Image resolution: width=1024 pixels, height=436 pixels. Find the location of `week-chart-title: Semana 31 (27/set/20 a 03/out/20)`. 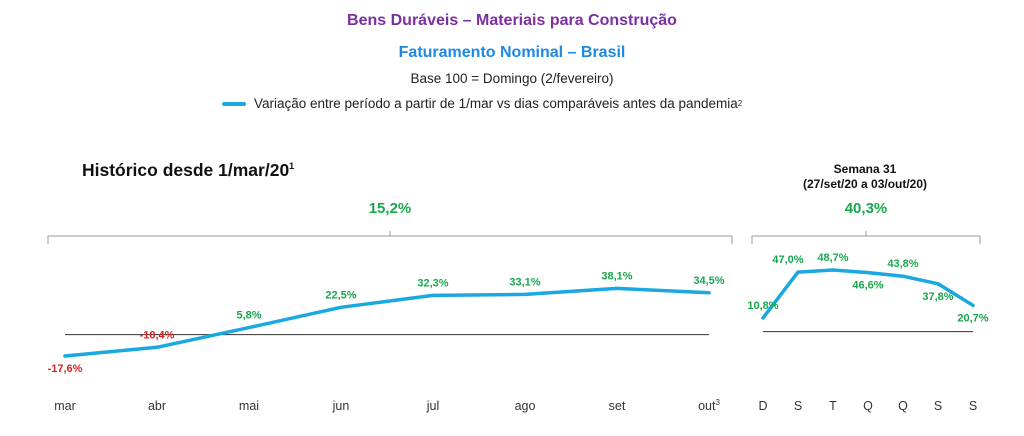

week-chart-title: Semana 31 (27/set/20 a 03/out/20) is located at coordinates (865, 177).